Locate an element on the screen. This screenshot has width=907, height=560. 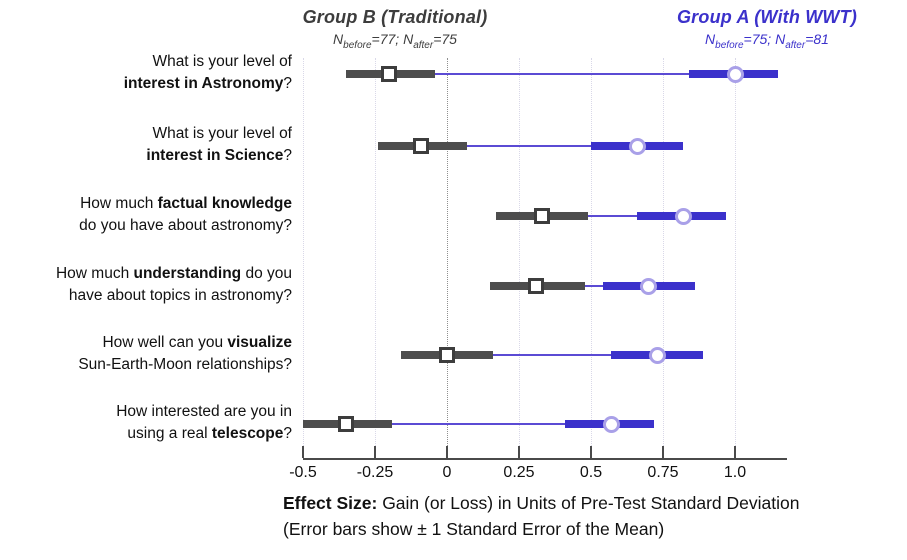
text-segment: =75 is located at coordinates (445, 39).